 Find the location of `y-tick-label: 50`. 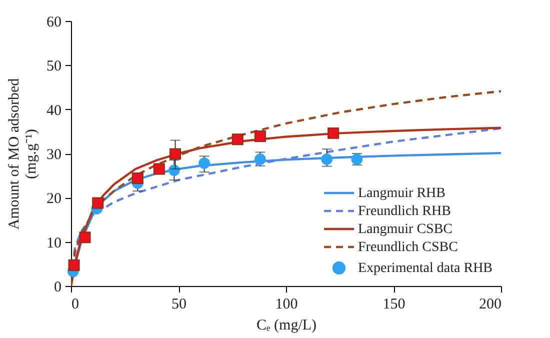

y-tick-label: 50 is located at coordinates (54, 66).